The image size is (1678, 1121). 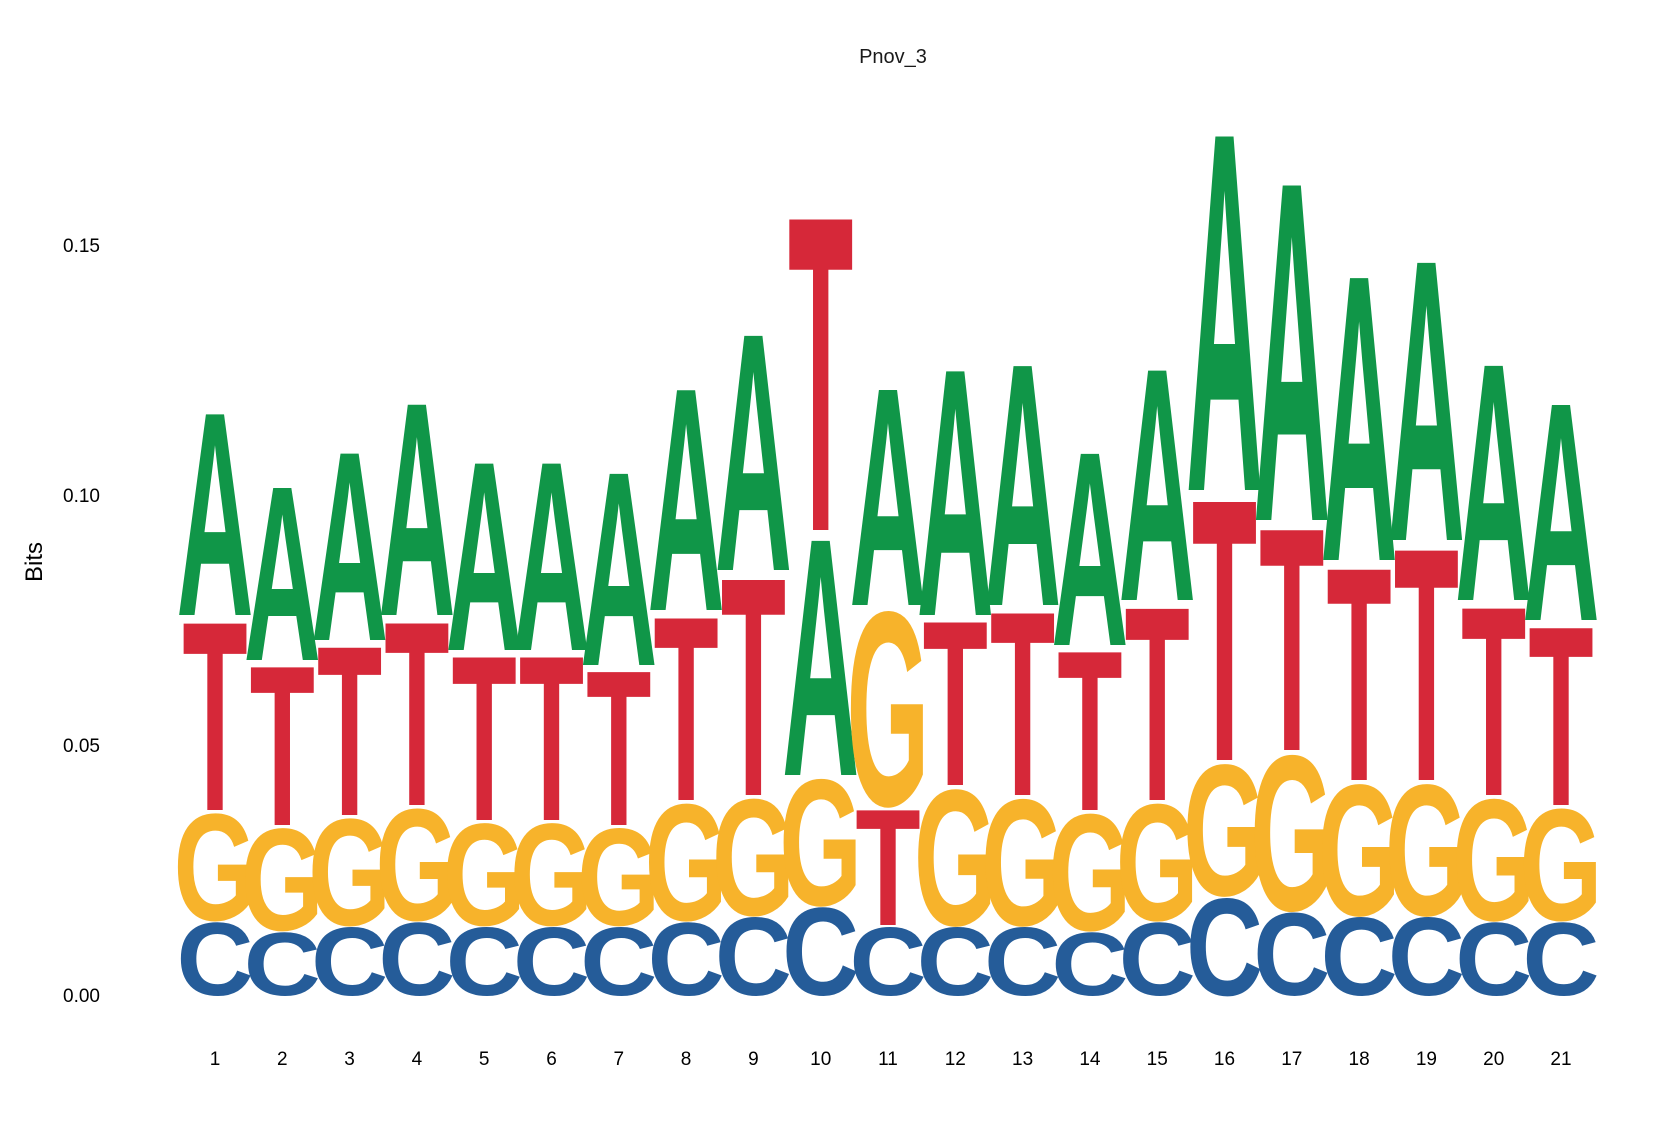 I want to click on x-tick-label: 13, so click(x=1022, y=1059).